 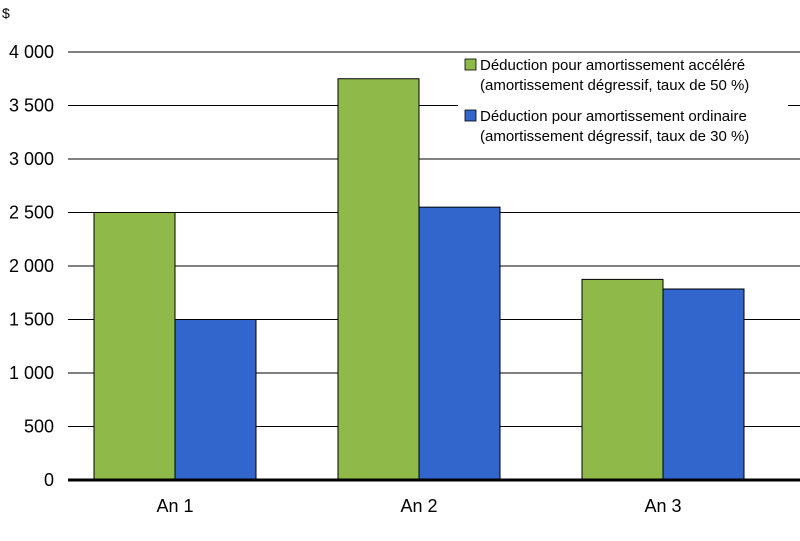 What do you see at coordinates (662, 506) in the screenshot?
I see `x-category-label: An 3` at bounding box center [662, 506].